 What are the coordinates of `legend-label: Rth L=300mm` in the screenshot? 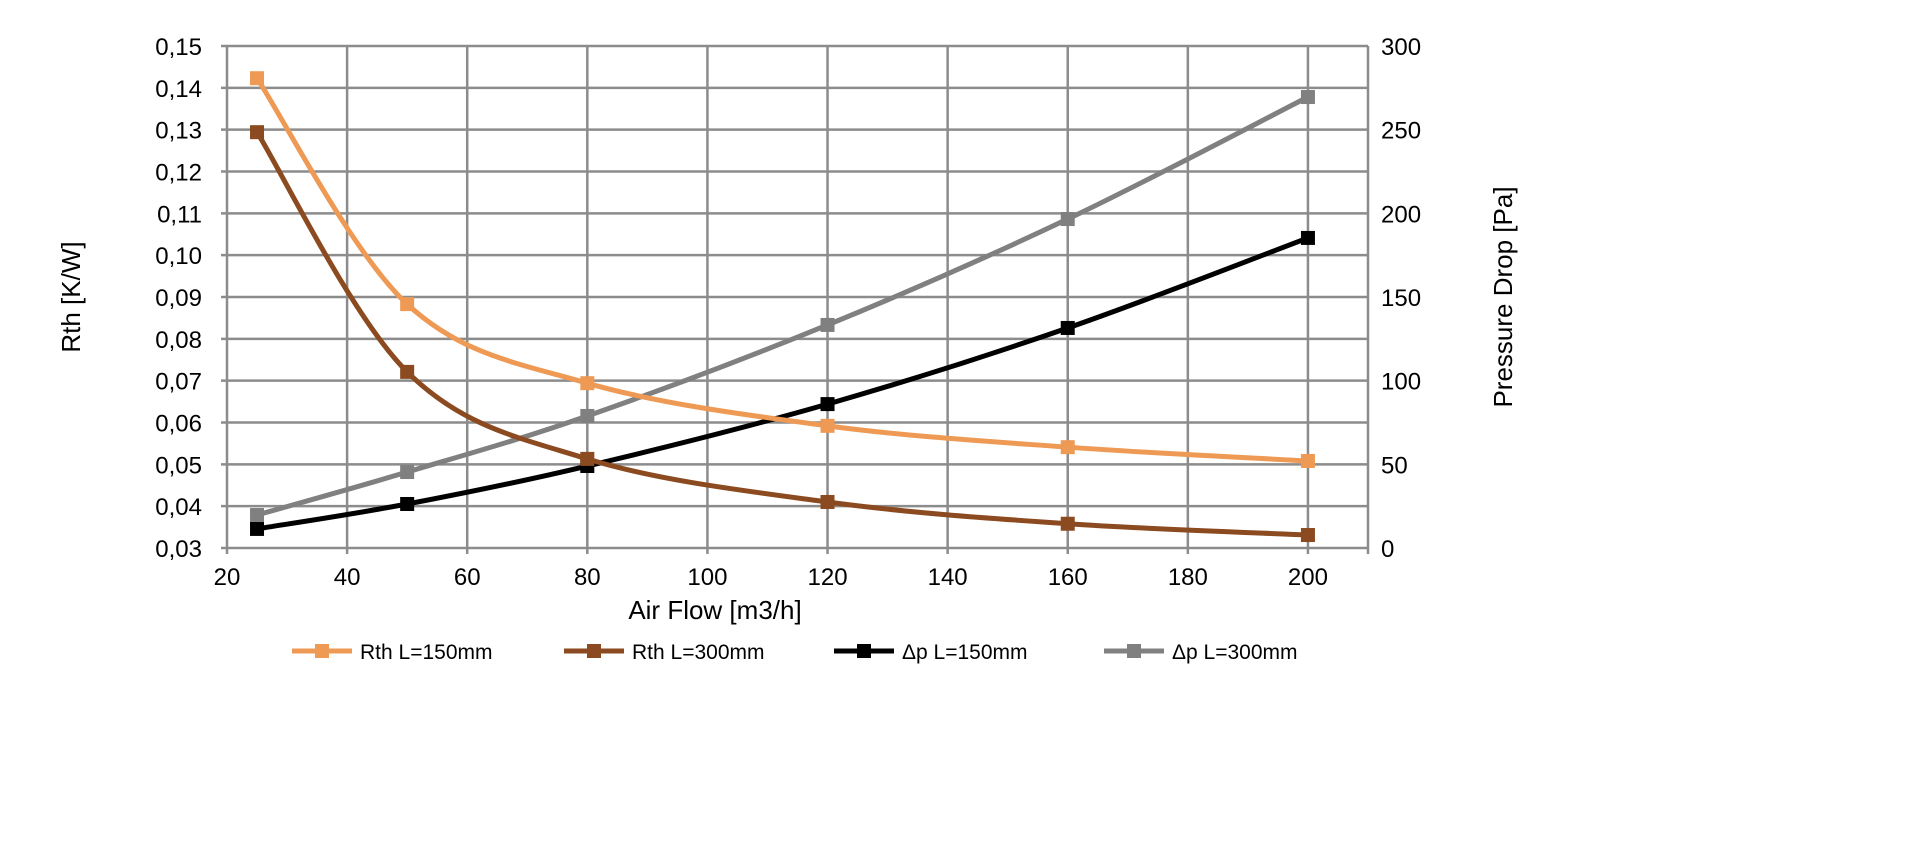 It's located at (698, 652).